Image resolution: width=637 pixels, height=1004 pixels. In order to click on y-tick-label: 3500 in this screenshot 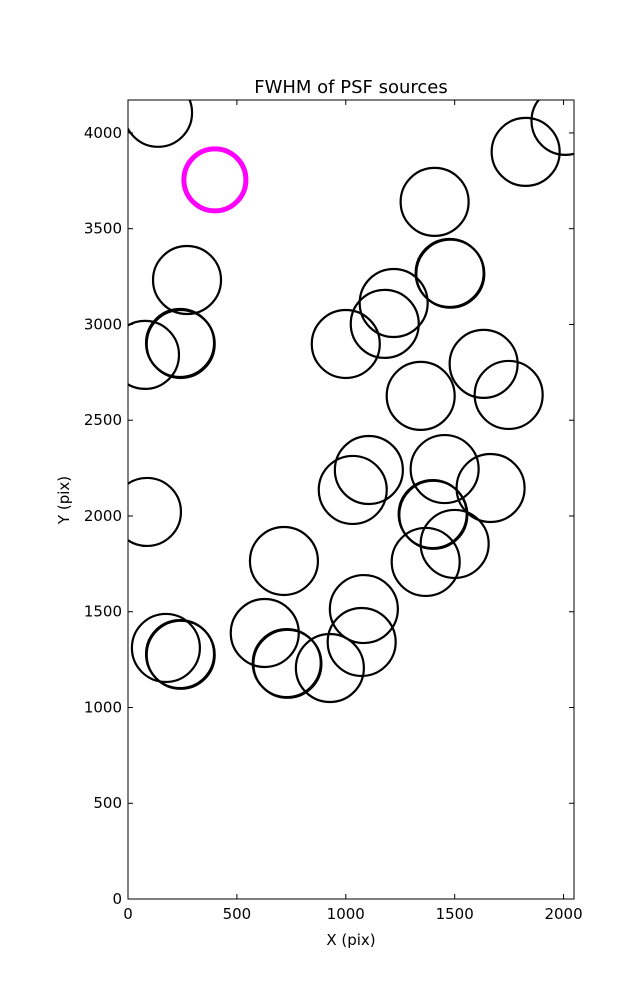, I will do `click(103, 229)`.